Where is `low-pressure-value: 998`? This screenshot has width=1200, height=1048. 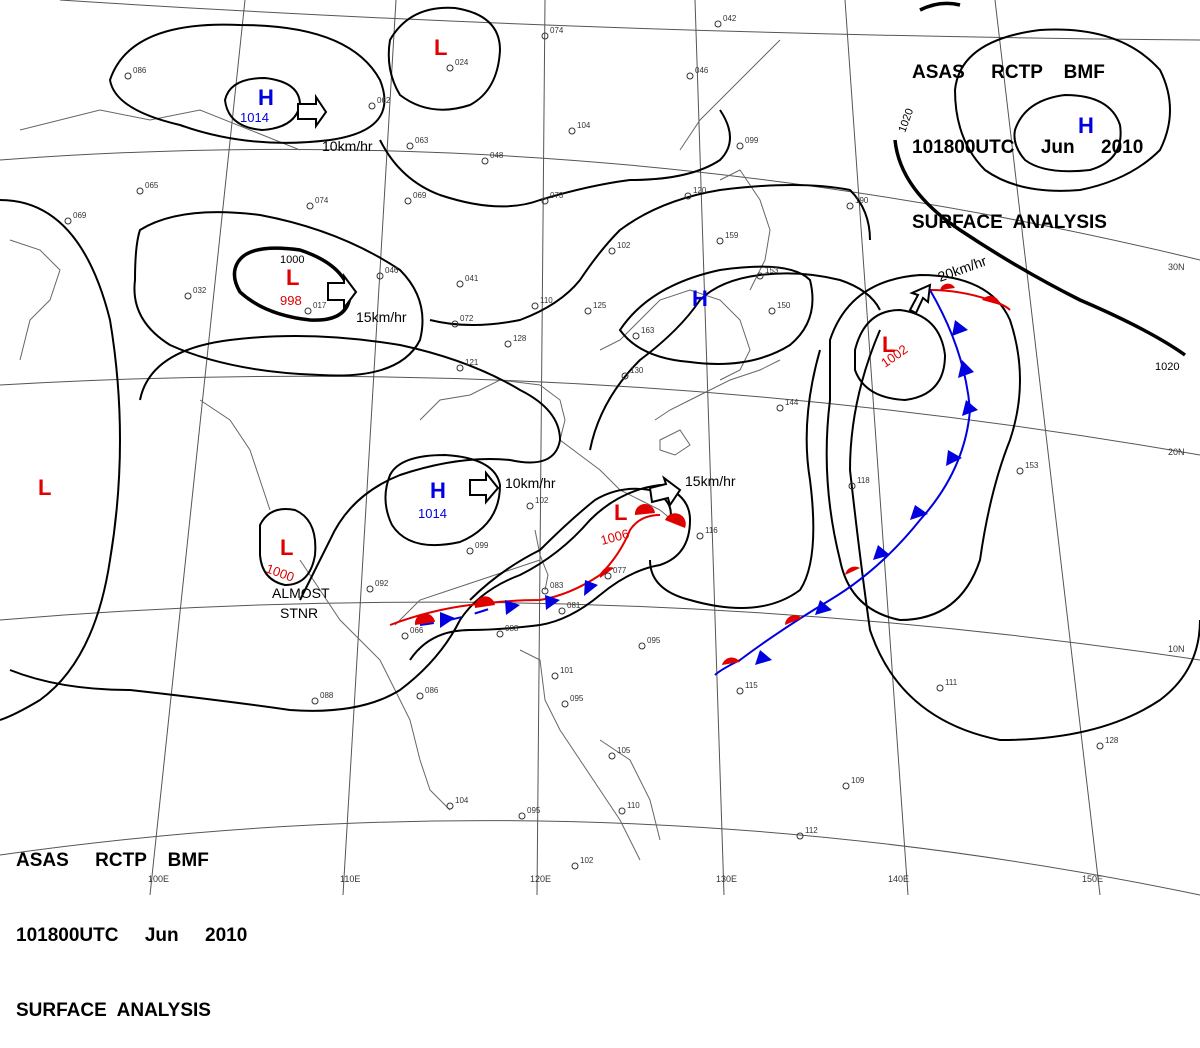
low-pressure-value: 998 is located at coordinates (291, 300).